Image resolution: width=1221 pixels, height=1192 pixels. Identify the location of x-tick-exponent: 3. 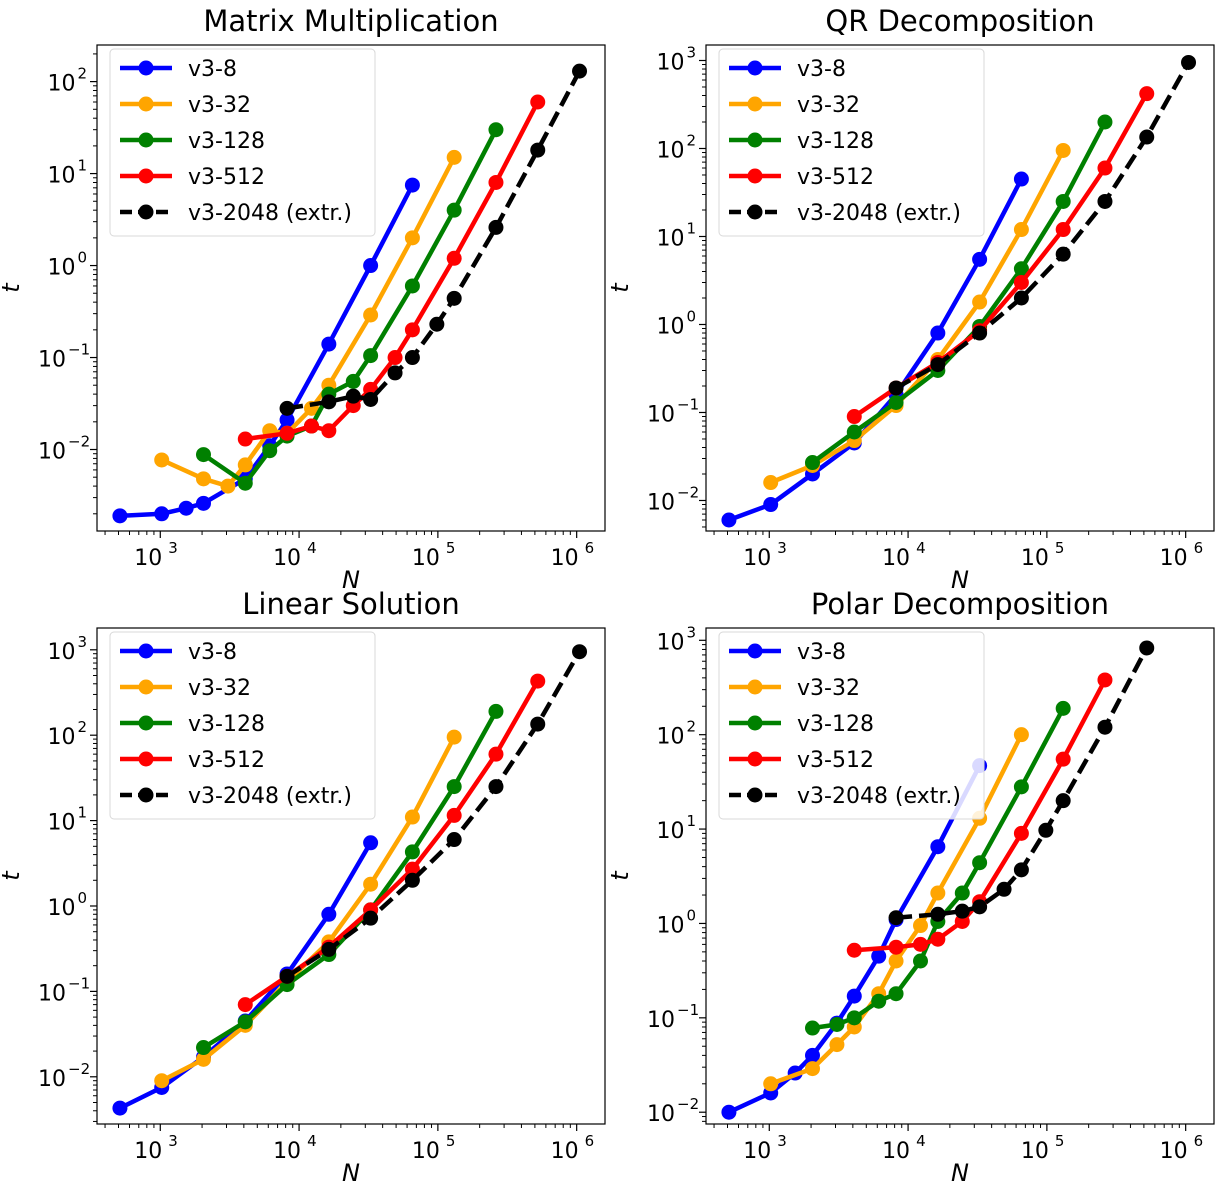
(782, 1141).